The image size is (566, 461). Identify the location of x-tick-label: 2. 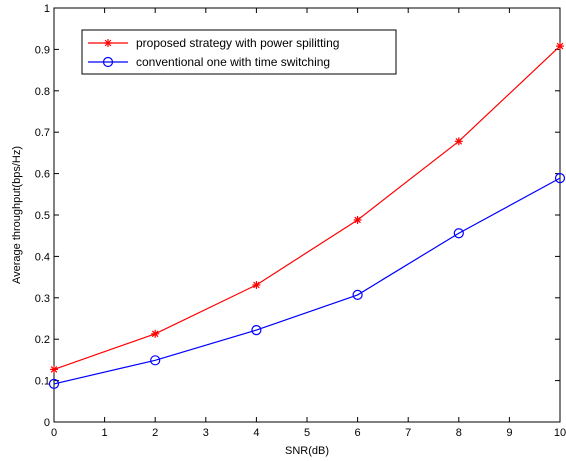
(155, 433).